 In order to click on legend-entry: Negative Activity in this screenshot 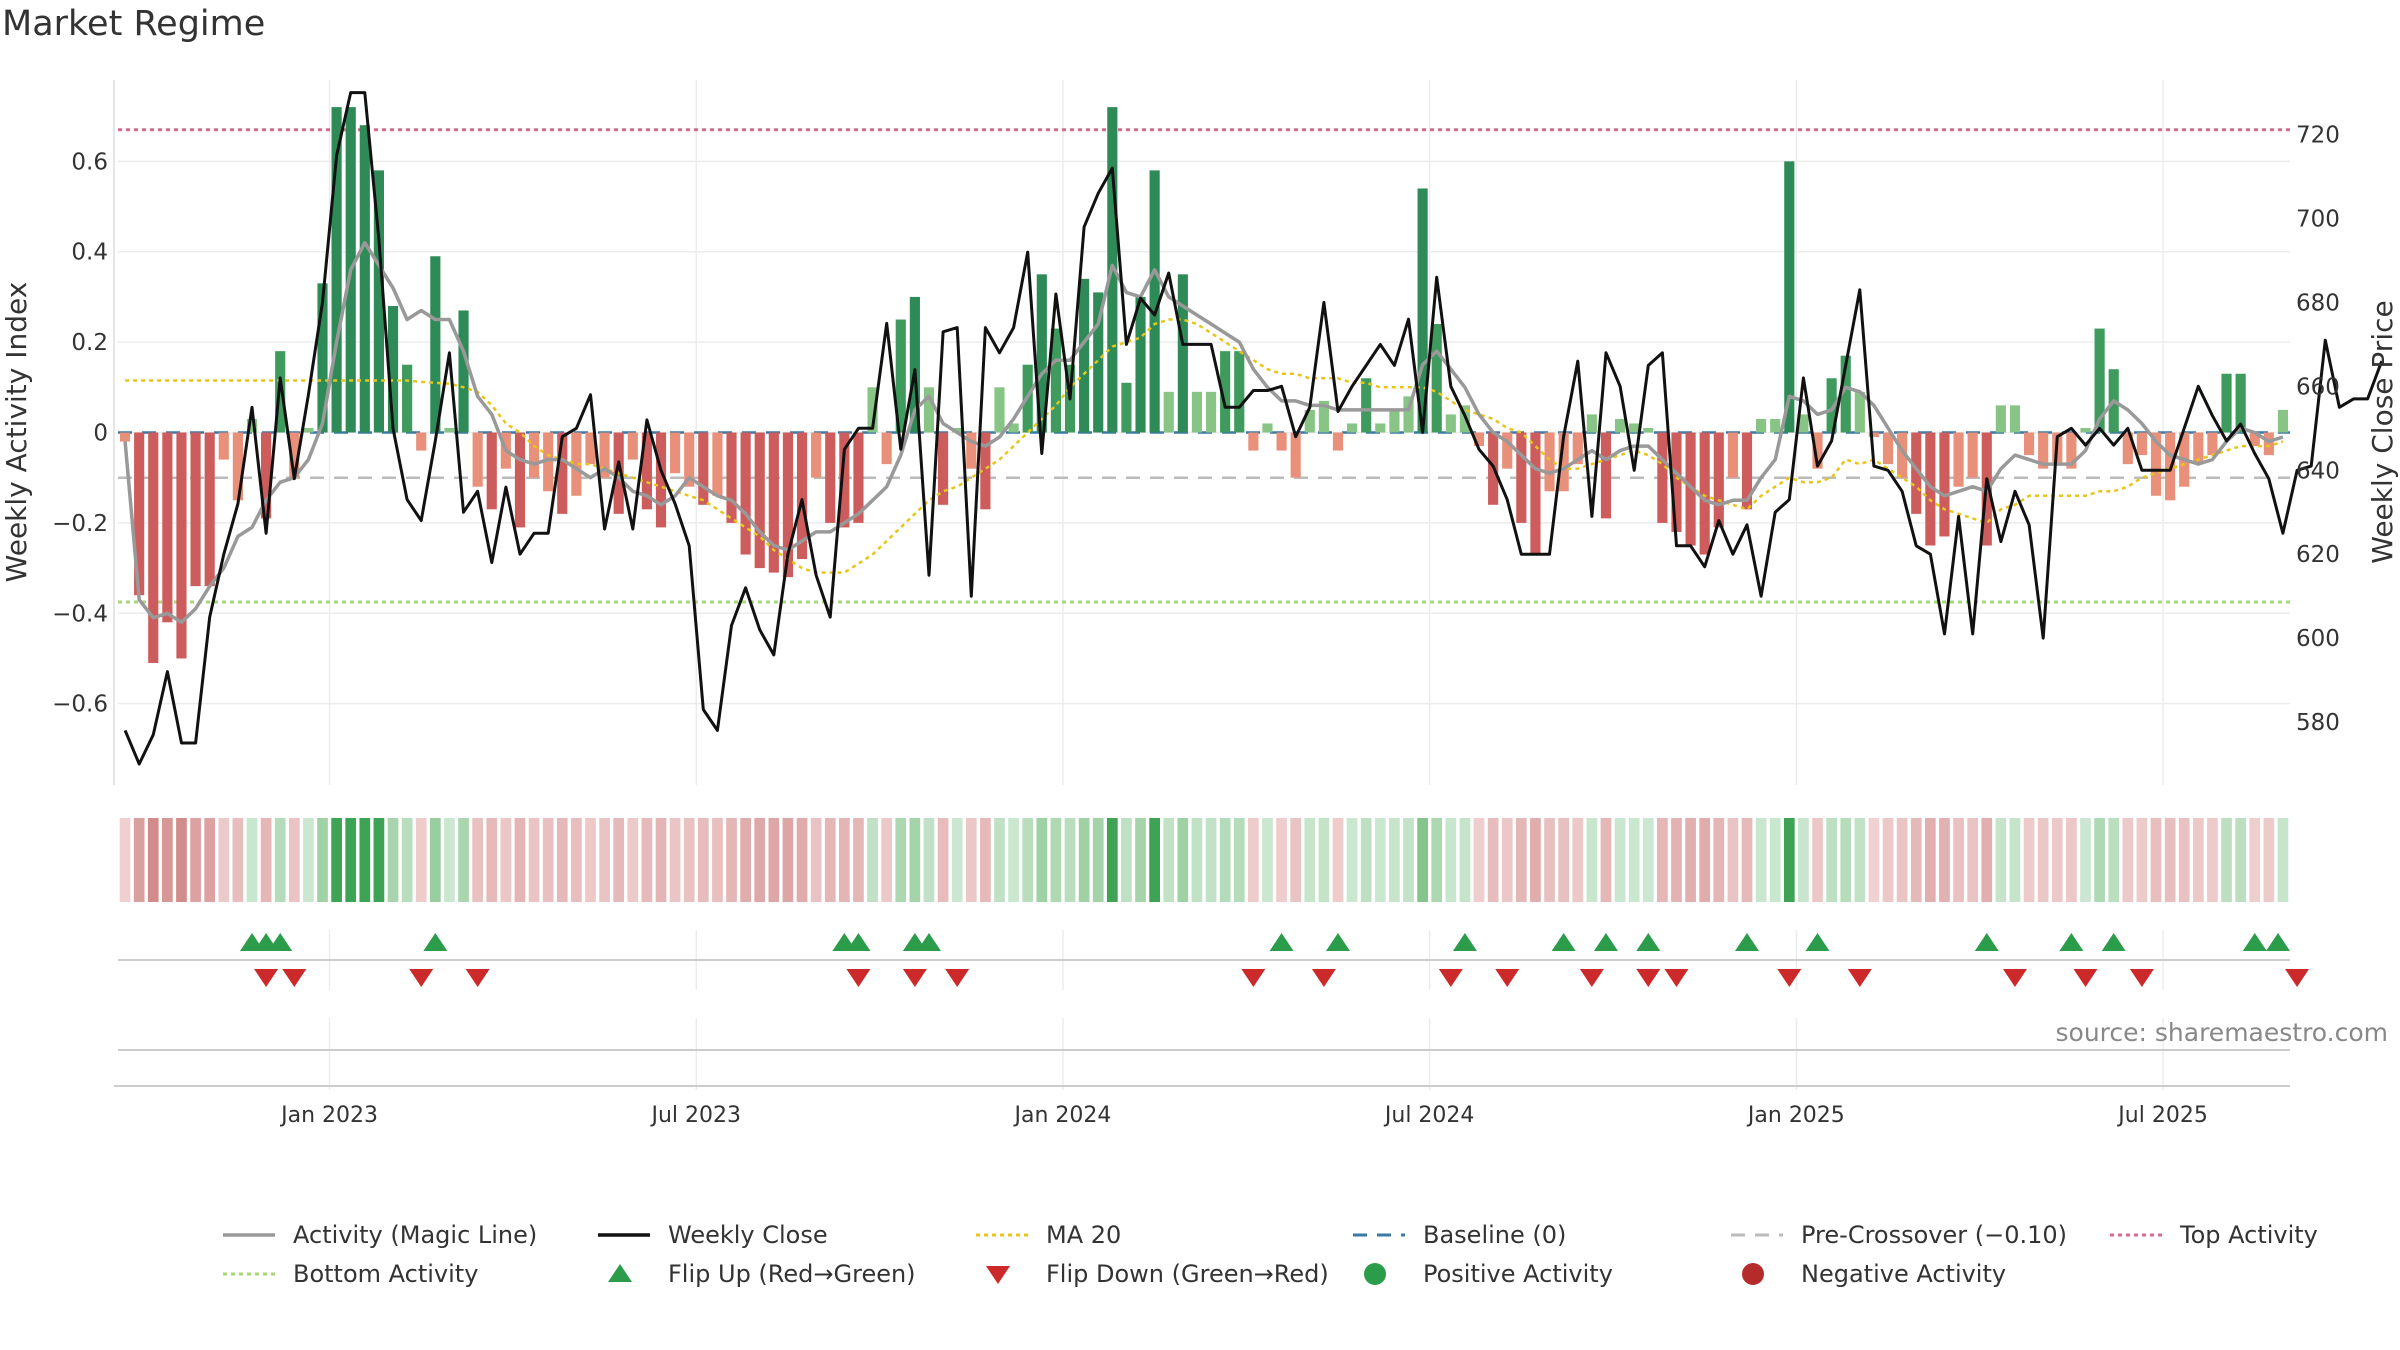, I will do `click(1874, 1274)`.